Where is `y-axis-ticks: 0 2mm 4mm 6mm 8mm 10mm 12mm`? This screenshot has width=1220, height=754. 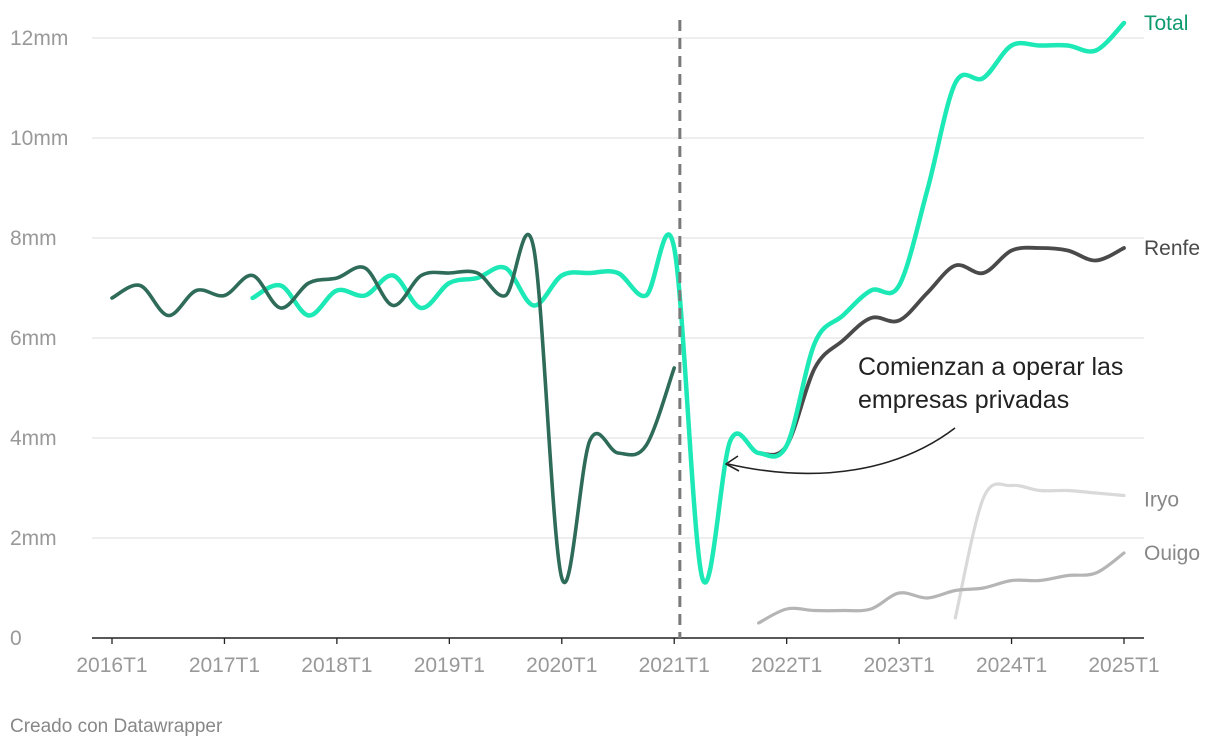
y-axis-ticks: 0 2mm 4mm 6mm 8mm 10mm 12mm is located at coordinates (39, 338).